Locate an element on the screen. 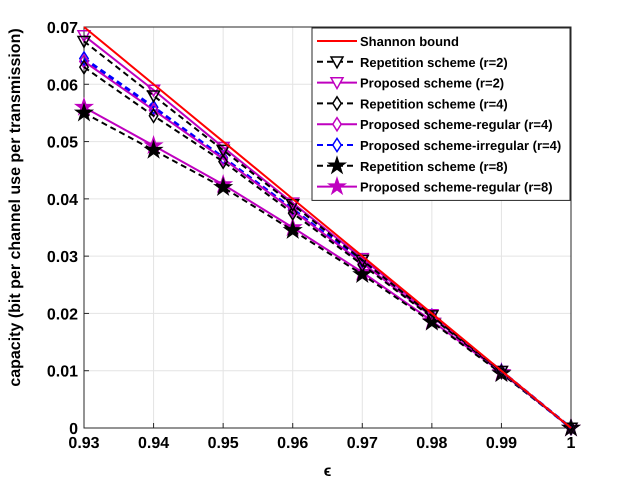 This screenshot has height=490, width=621. y-tick-label: 0.07 is located at coordinates (62, 28).